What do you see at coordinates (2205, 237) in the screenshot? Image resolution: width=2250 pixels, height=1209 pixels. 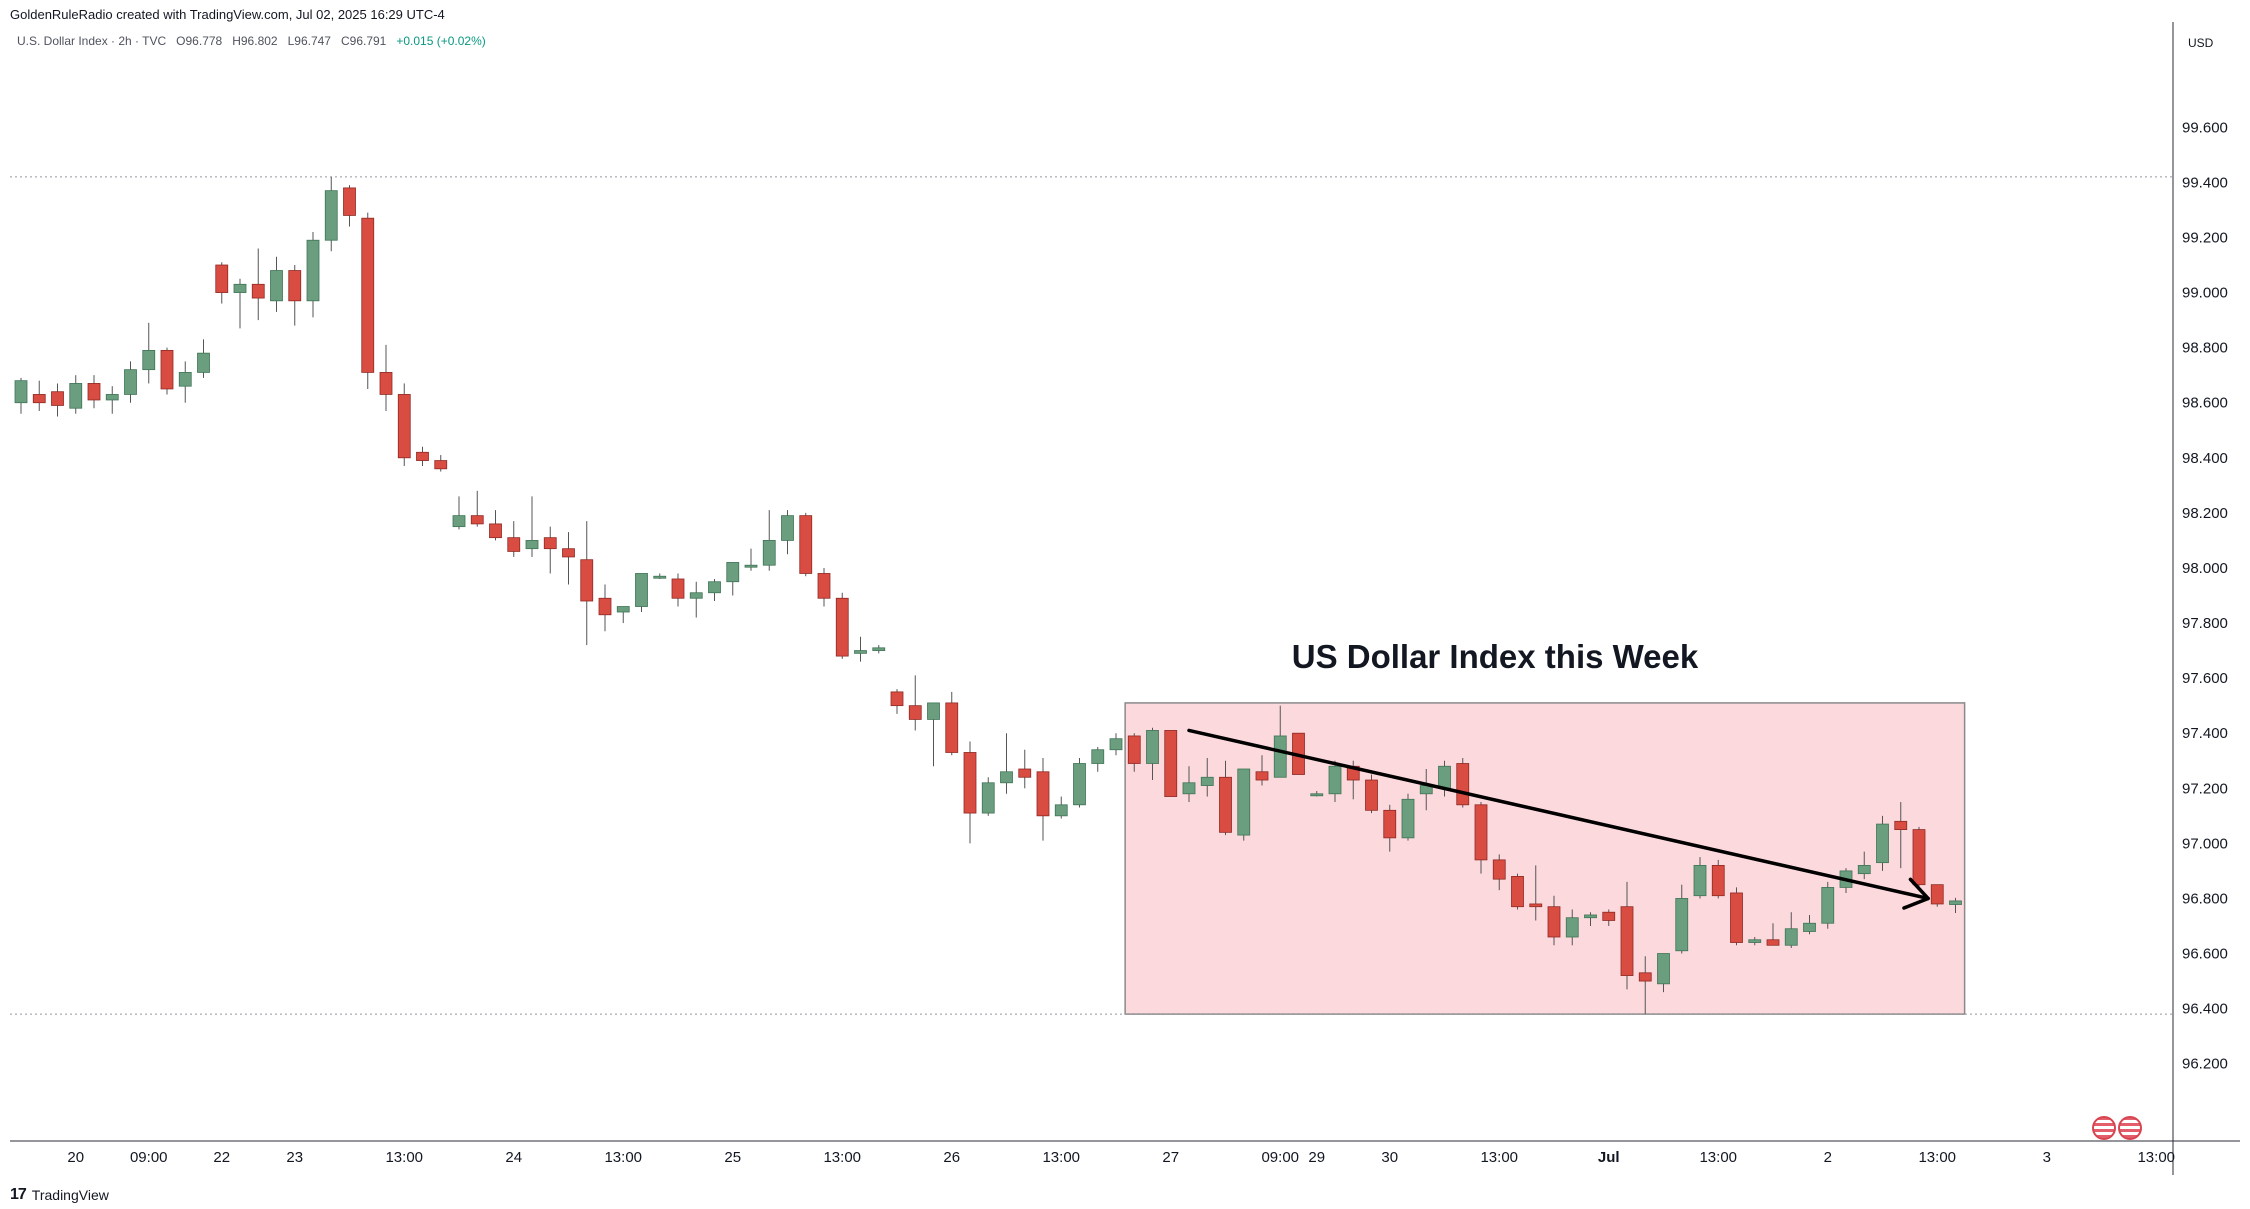 I see `price-tick-label: 99.200` at bounding box center [2205, 237].